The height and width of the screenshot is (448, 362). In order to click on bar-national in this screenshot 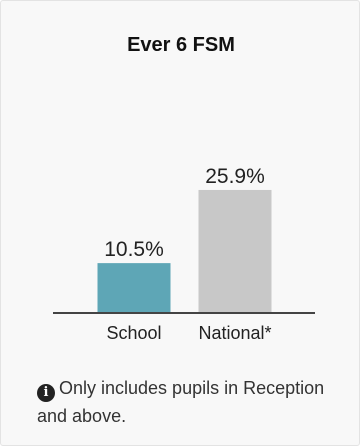, I will do `click(235, 251)`.